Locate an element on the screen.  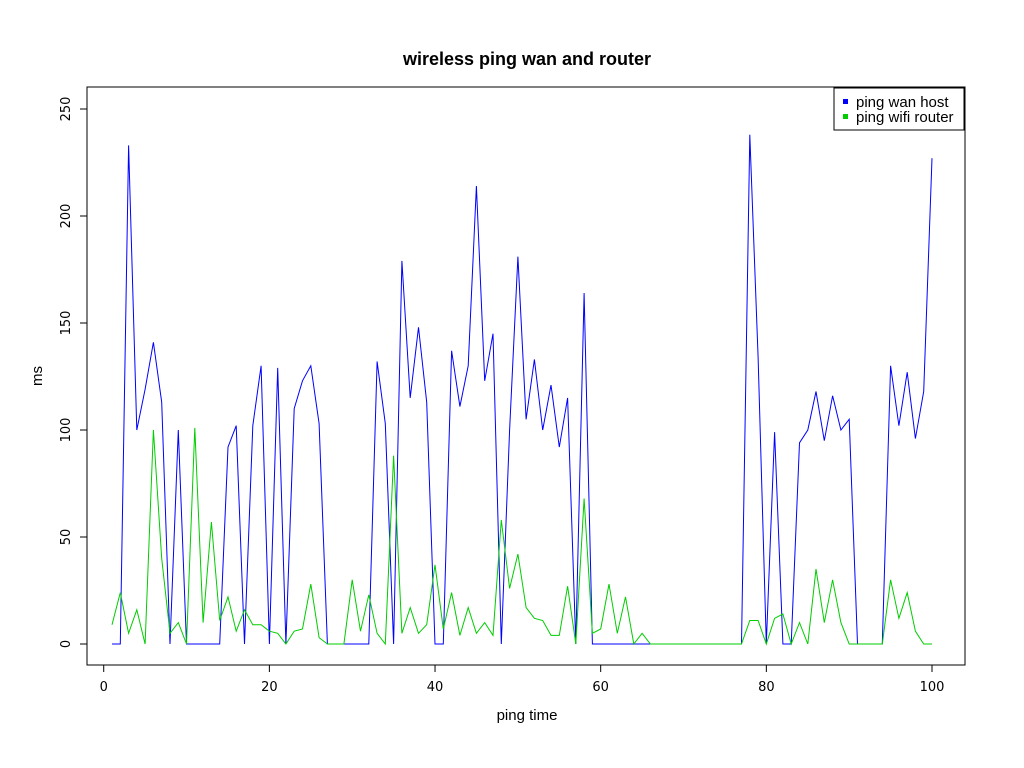
y-tick-label: 200 is located at coordinates (66, 216).